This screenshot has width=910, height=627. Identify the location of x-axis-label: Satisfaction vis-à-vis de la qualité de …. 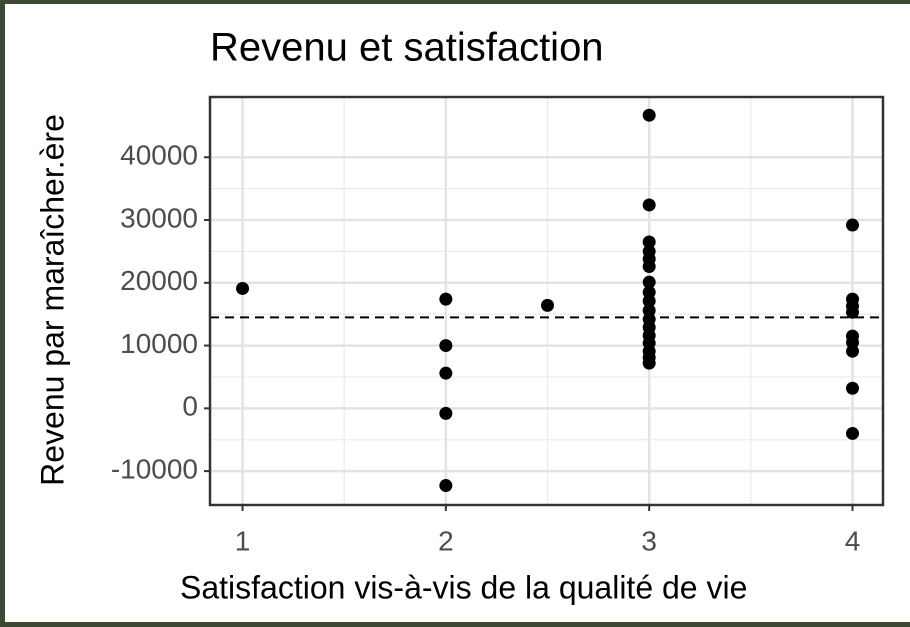
(463, 587).